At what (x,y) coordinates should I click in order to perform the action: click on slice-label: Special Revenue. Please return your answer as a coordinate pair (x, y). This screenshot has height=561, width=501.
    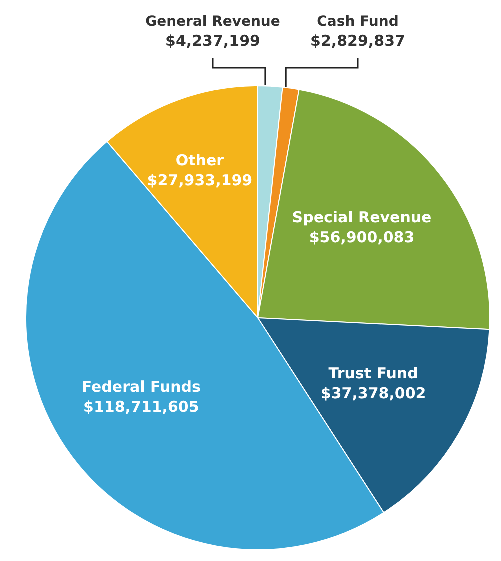
    Looking at the image, I should click on (362, 217).